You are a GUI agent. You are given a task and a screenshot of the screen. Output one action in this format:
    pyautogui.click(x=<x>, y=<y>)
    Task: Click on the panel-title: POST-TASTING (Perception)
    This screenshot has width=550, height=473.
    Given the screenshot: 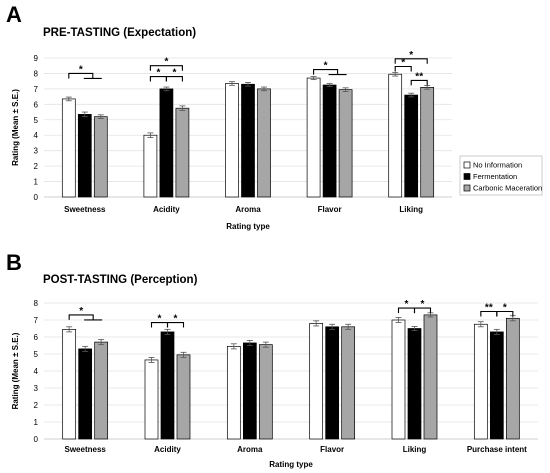 What is the action you would take?
    pyautogui.click(x=120, y=280)
    